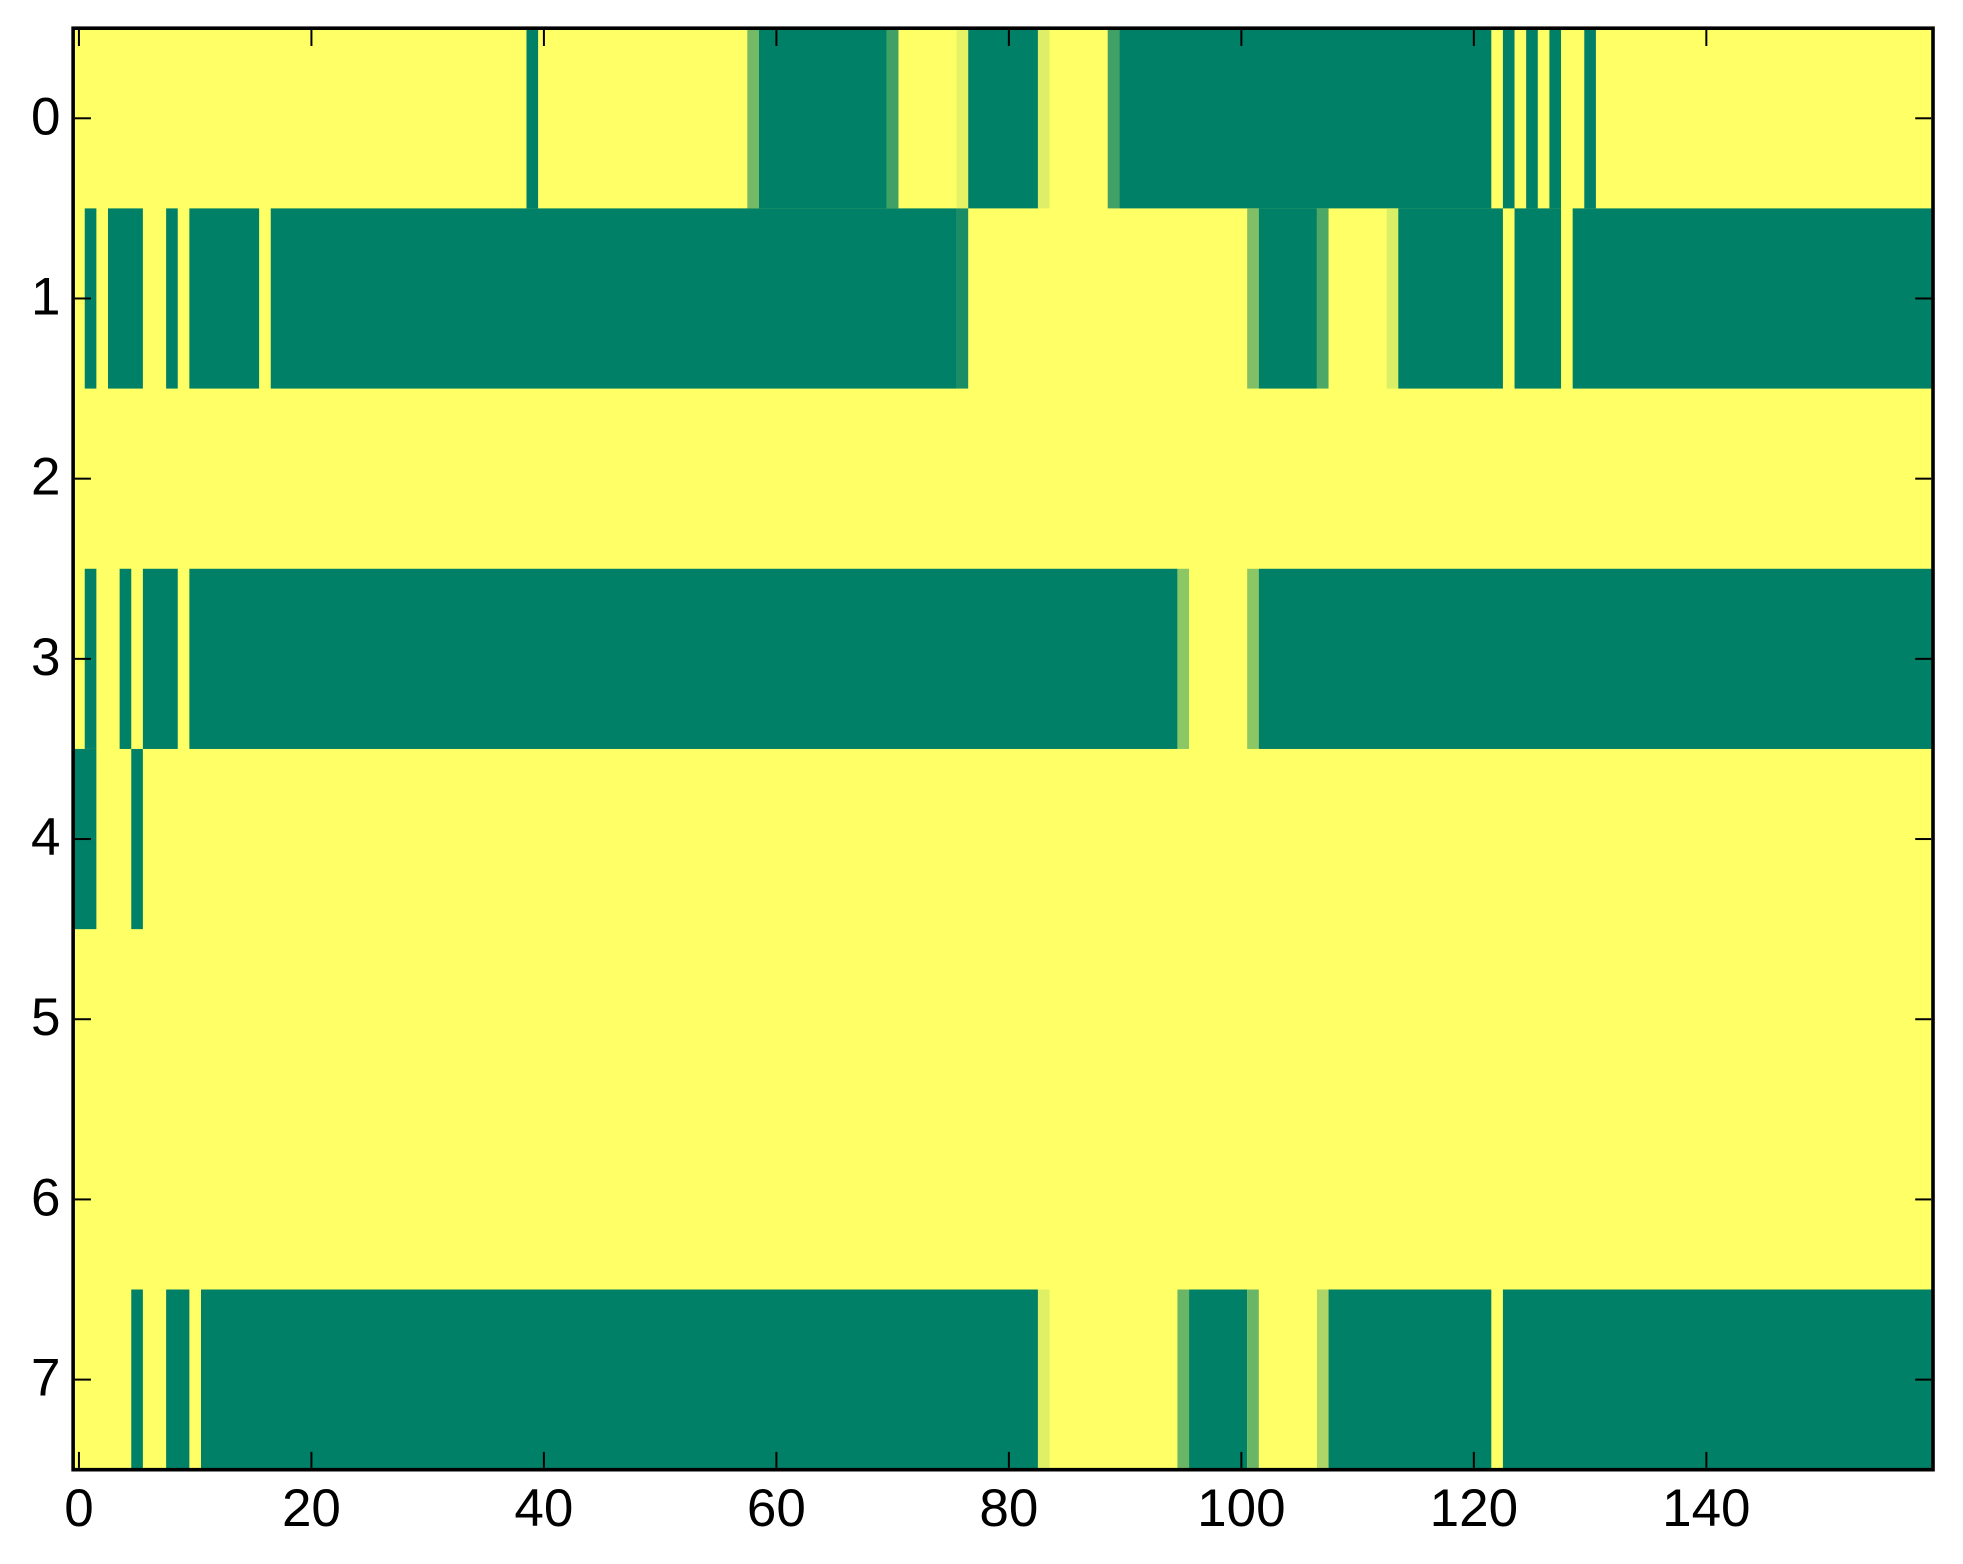 This screenshot has height=1564, width=1963. What do you see at coordinates (1474, 1508) in the screenshot?
I see `svg-text: 120` at bounding box center [1474, 1508].